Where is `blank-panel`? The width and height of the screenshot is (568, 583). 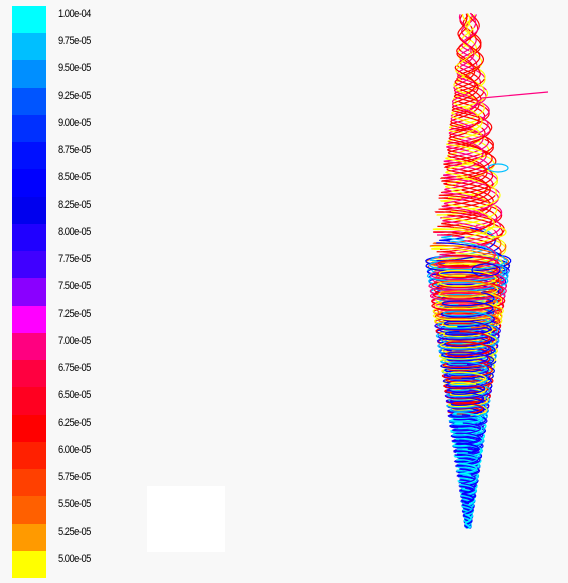
blank-panel is located at coordinates (186, 519).